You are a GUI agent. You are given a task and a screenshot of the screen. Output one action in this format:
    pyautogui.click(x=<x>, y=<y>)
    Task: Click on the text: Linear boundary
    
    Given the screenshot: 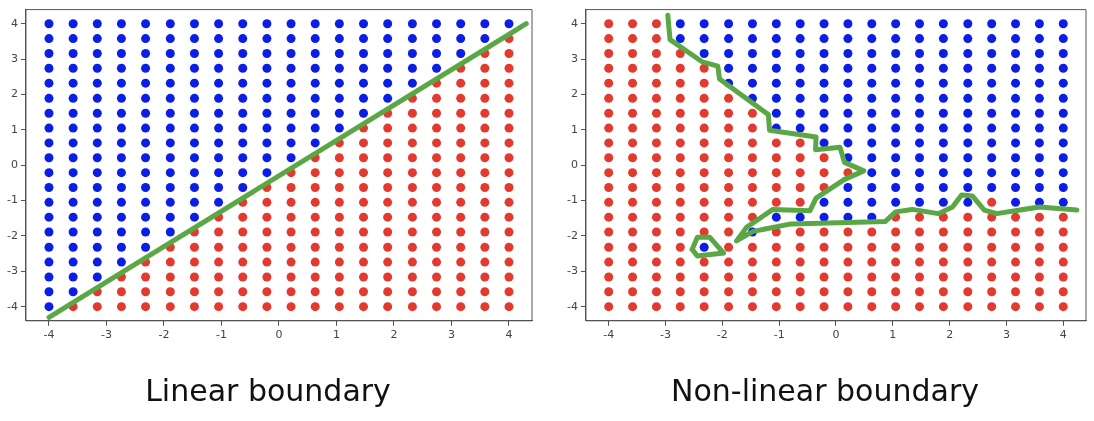 What is the action you would take?
    pyautogui.click(x=268, y=390)
    